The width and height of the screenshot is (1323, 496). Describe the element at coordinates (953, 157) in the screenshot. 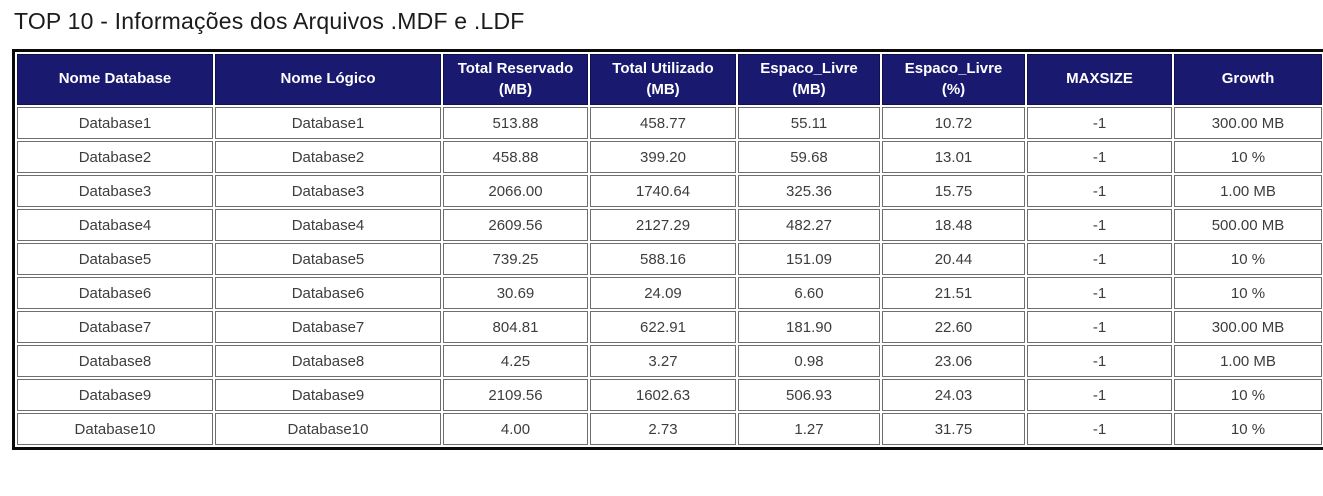

I see `table-cell: 13.01` at that location.